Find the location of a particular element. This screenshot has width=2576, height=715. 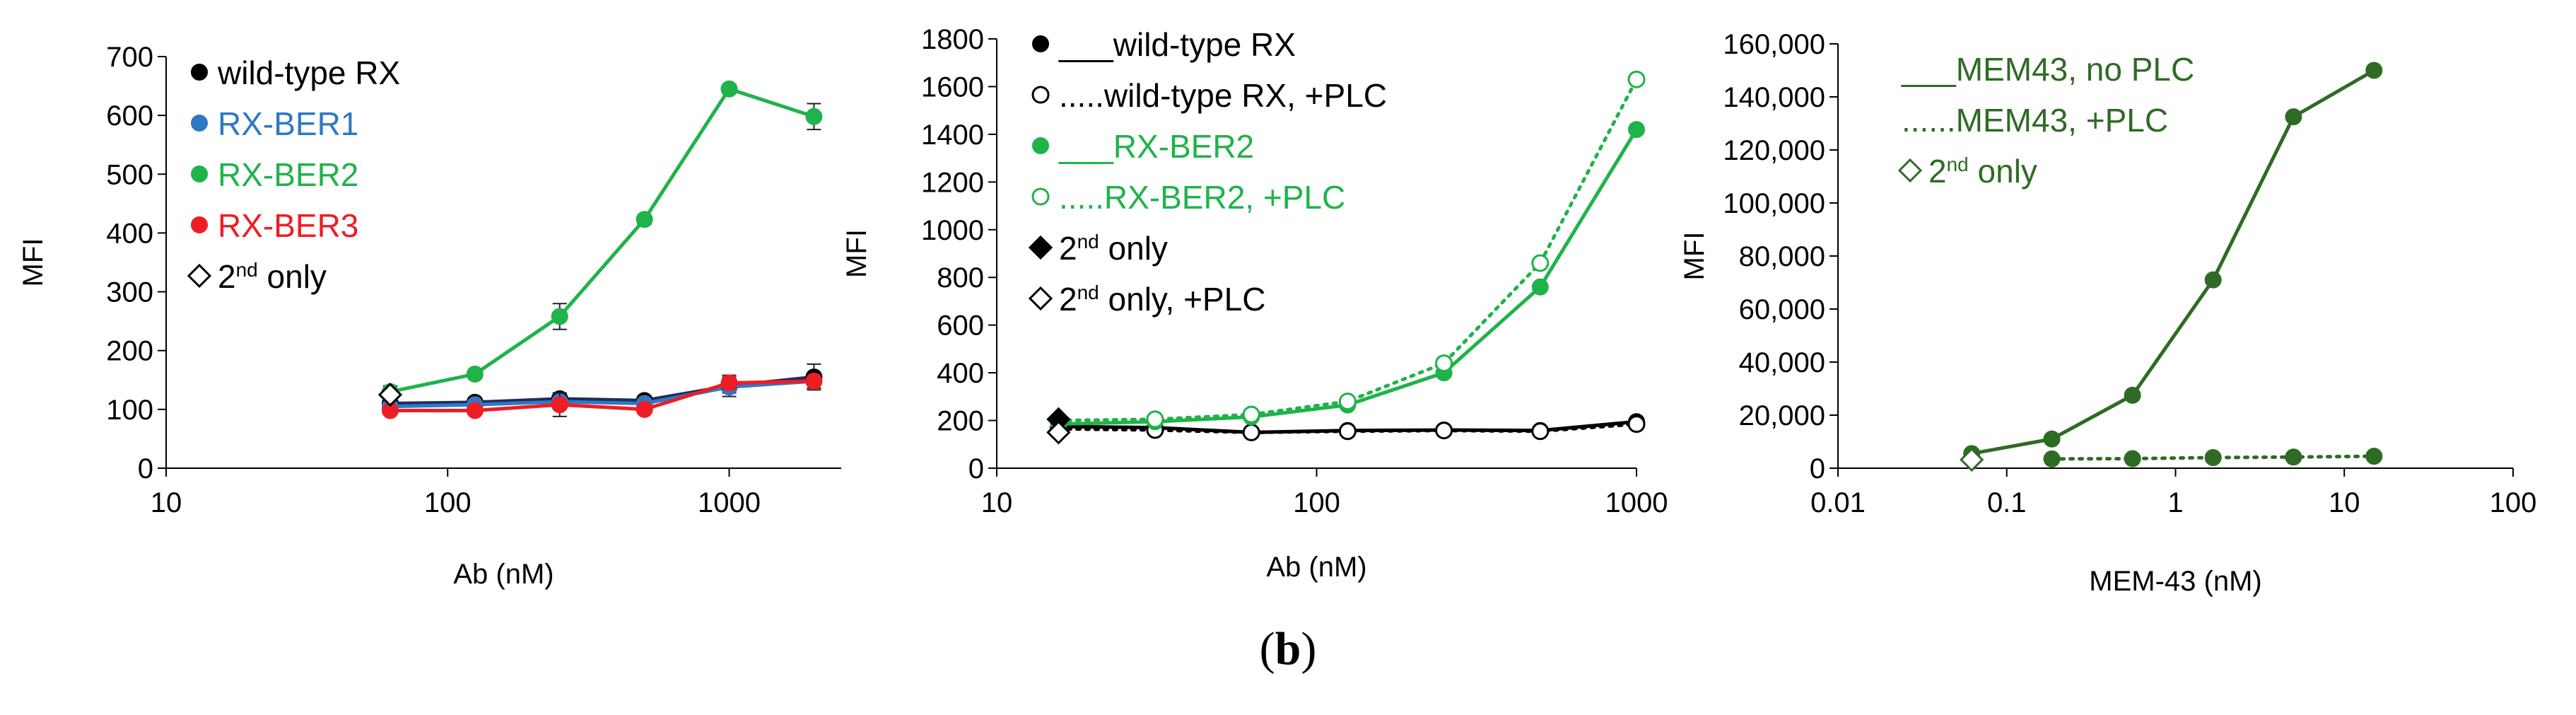

y-tick-label: 1200 is located at coordinates (952, 182).